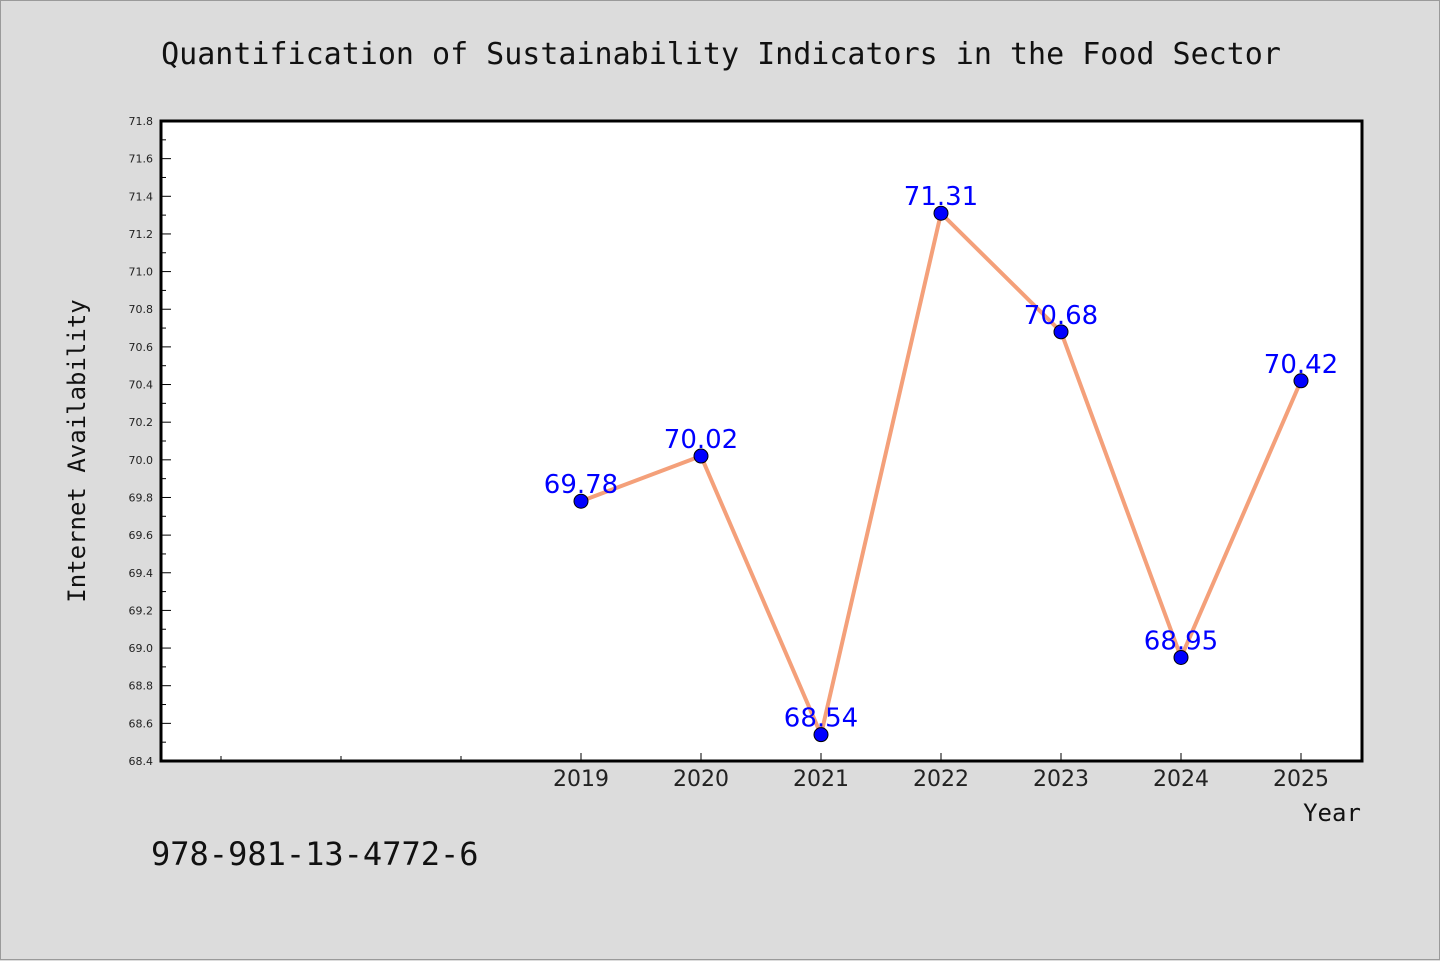  I want to click on y-axis-label: Internet Availability, so click(77, 450).